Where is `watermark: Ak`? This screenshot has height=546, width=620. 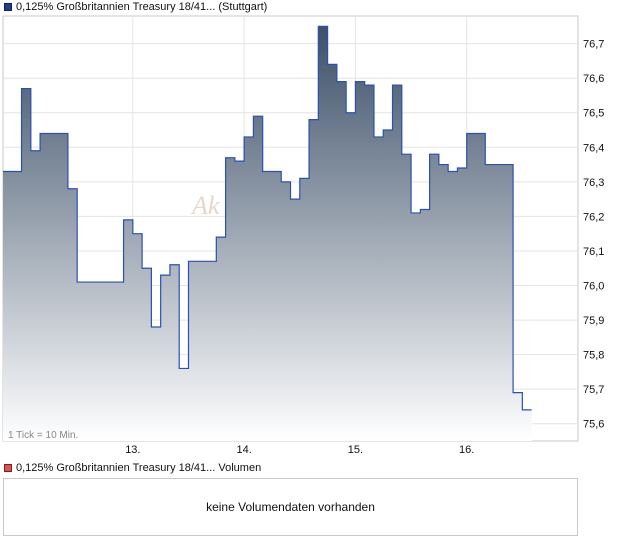 watermark: Ak is located at coordinates (205, 205).